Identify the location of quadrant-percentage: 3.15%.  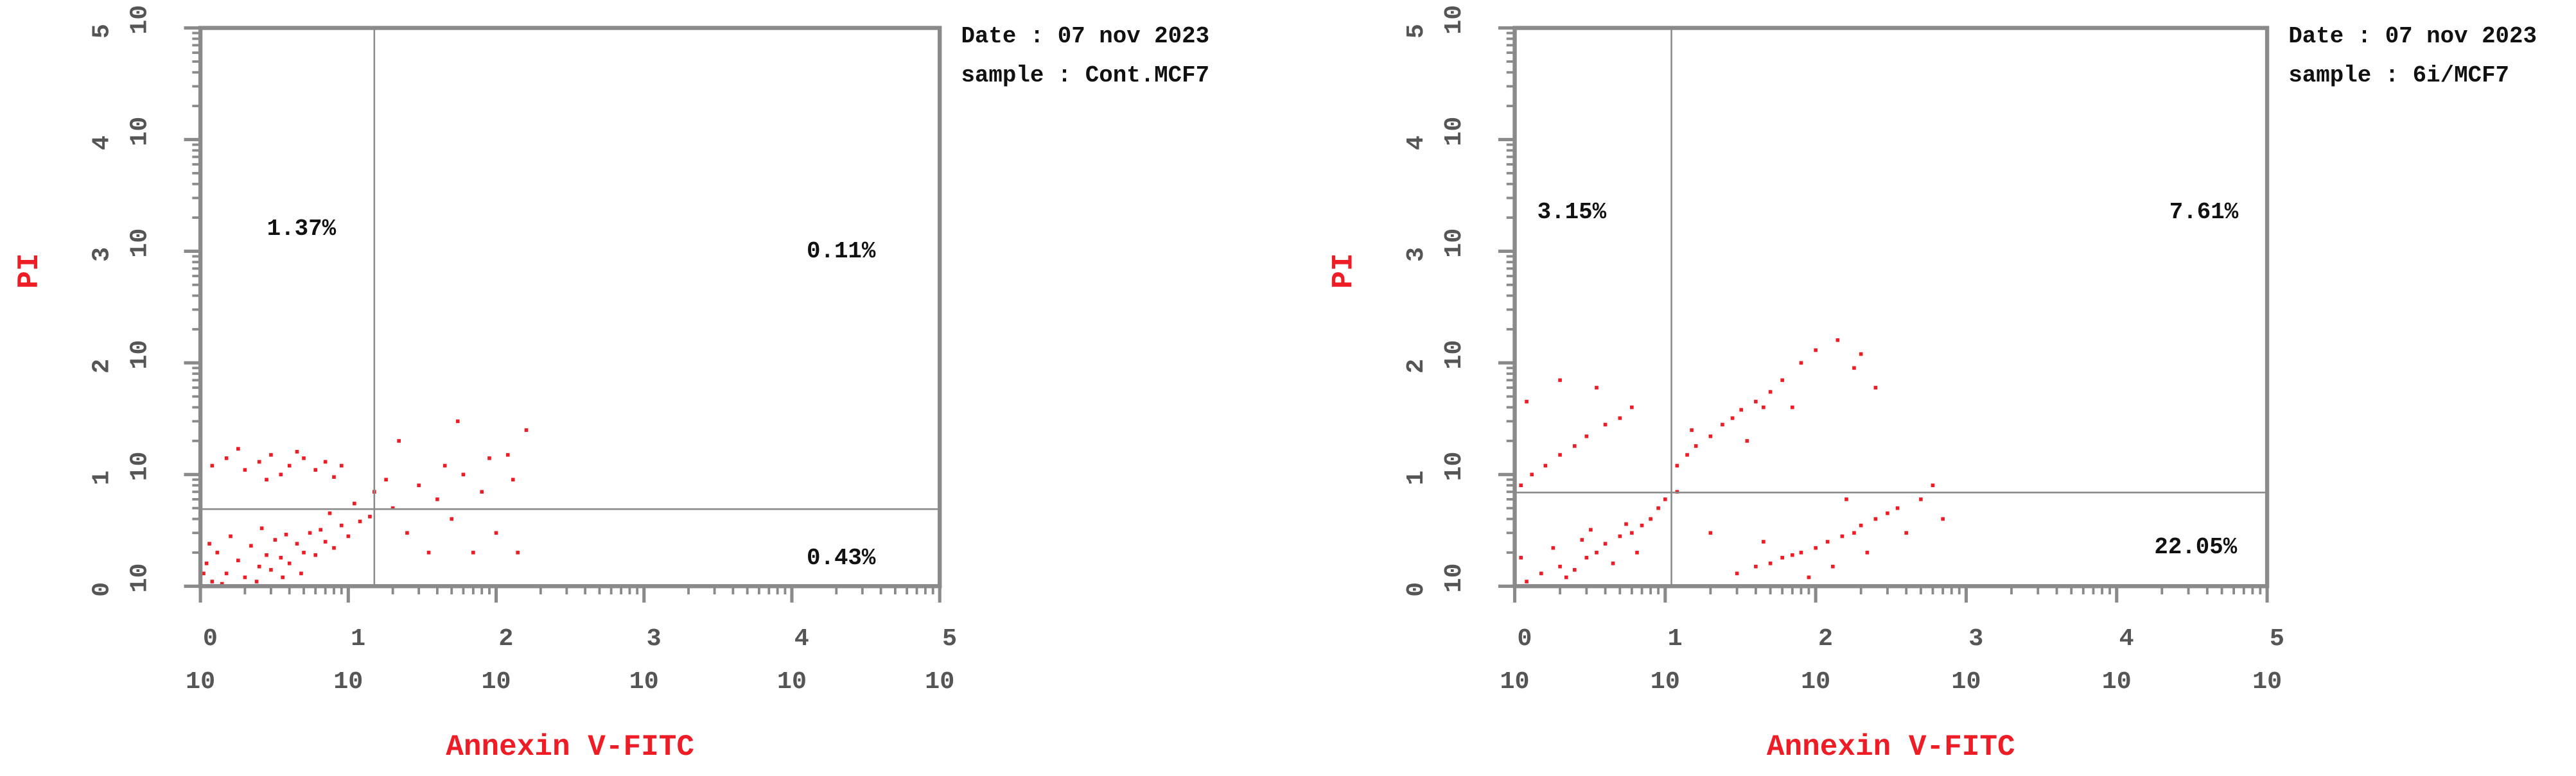
(1572, 212).